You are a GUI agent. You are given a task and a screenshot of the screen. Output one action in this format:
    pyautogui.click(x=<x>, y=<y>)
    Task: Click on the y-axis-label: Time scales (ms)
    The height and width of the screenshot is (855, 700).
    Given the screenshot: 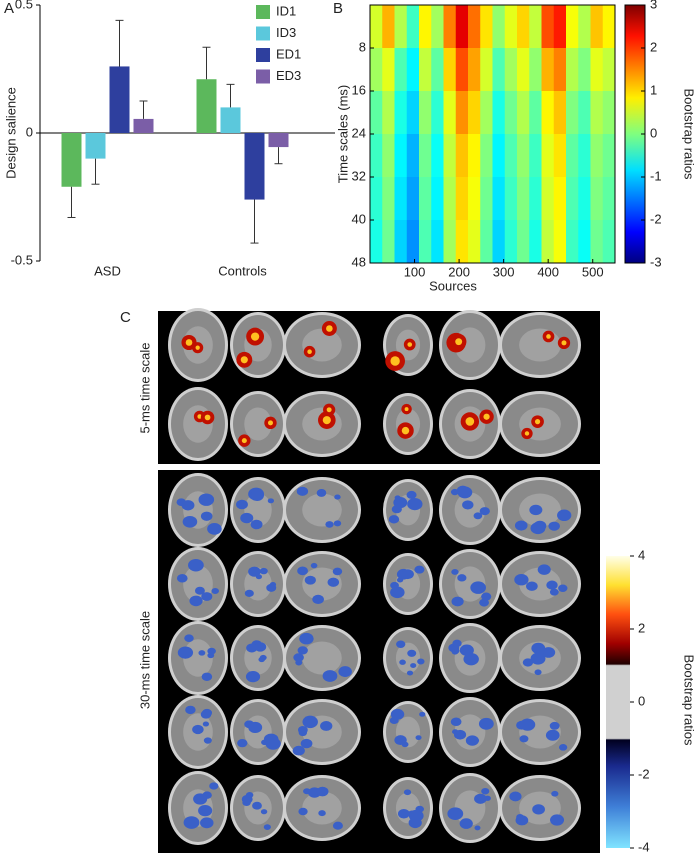 What is the action you would take?
    pyautogui.click(x=342, y=134)
    